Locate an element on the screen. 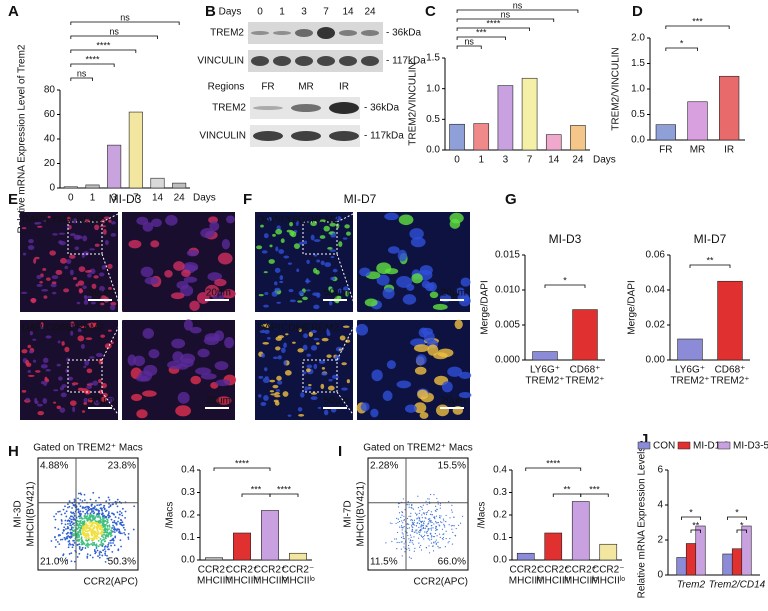  significance-label: *** is located at coordinates (594, 489).